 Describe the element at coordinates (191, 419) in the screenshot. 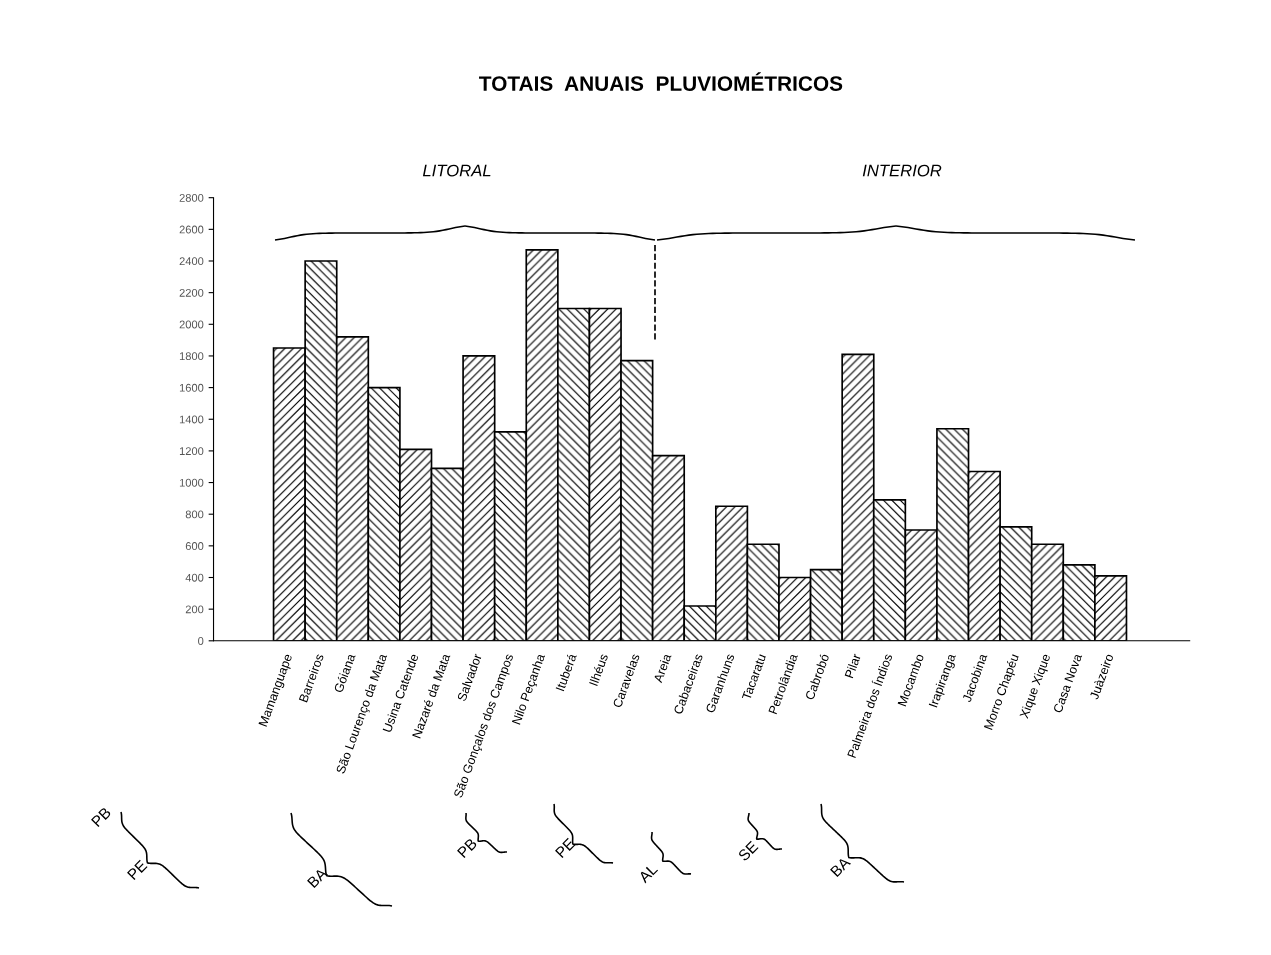

I see `y-tick-label: 1400` at that location.